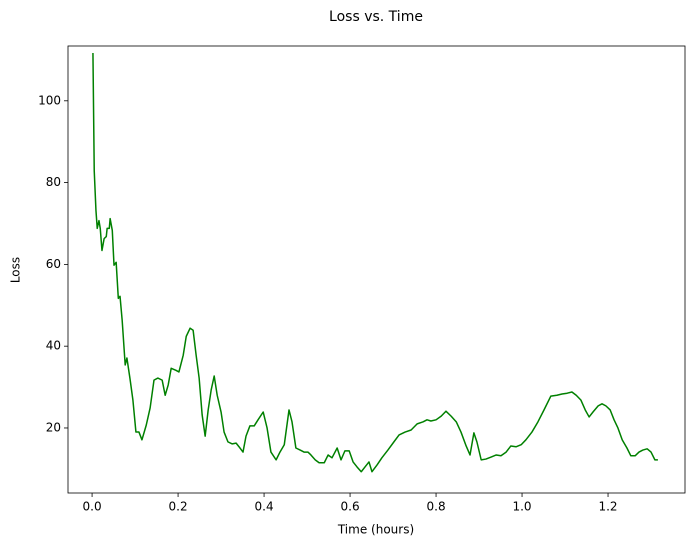 The image size is (695, 547). Describe the element at coordinates (53, 427) in the screenshot. I see `y-tick-label: 20` at that location.